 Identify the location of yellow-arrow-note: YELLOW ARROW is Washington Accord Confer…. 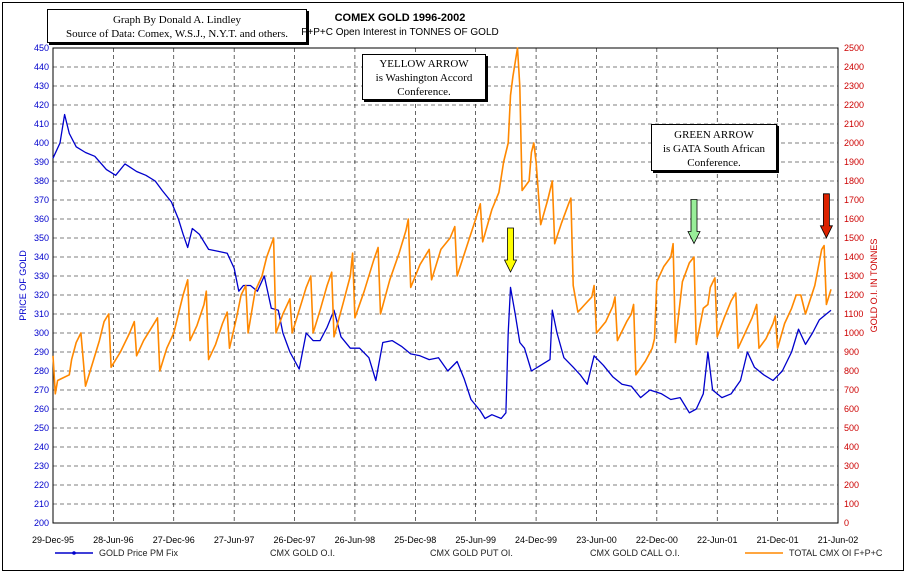
(424, 77).